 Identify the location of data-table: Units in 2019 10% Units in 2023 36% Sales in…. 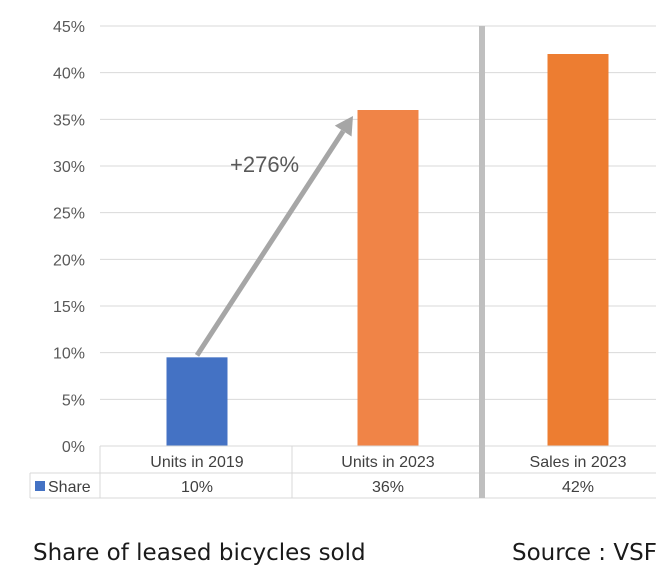
(342, 472).